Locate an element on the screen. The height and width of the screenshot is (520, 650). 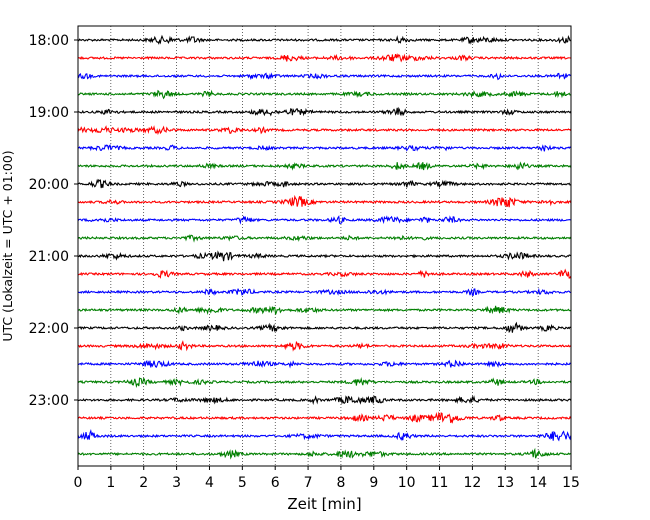
trace-2000 is located at coordinates (324, 183).